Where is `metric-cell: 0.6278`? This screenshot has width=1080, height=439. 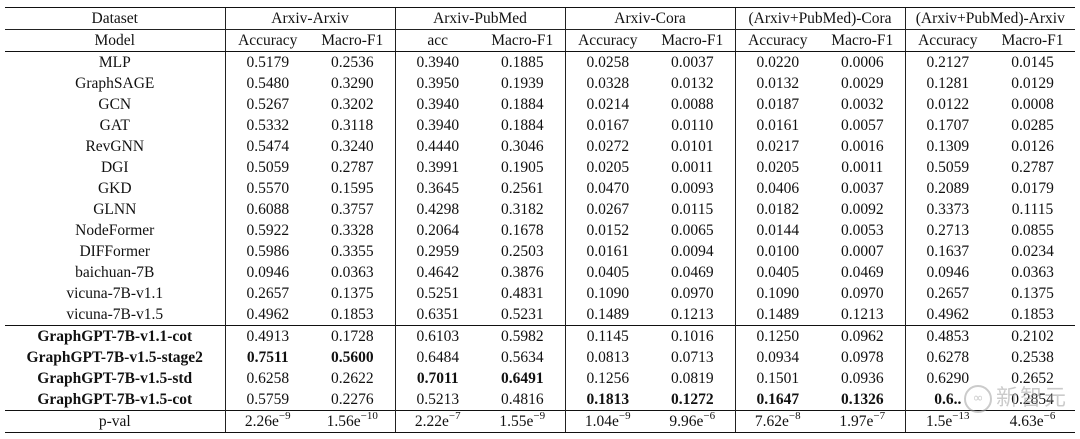 metric-cell: 0.6278 is located at coordinates (947, 357).